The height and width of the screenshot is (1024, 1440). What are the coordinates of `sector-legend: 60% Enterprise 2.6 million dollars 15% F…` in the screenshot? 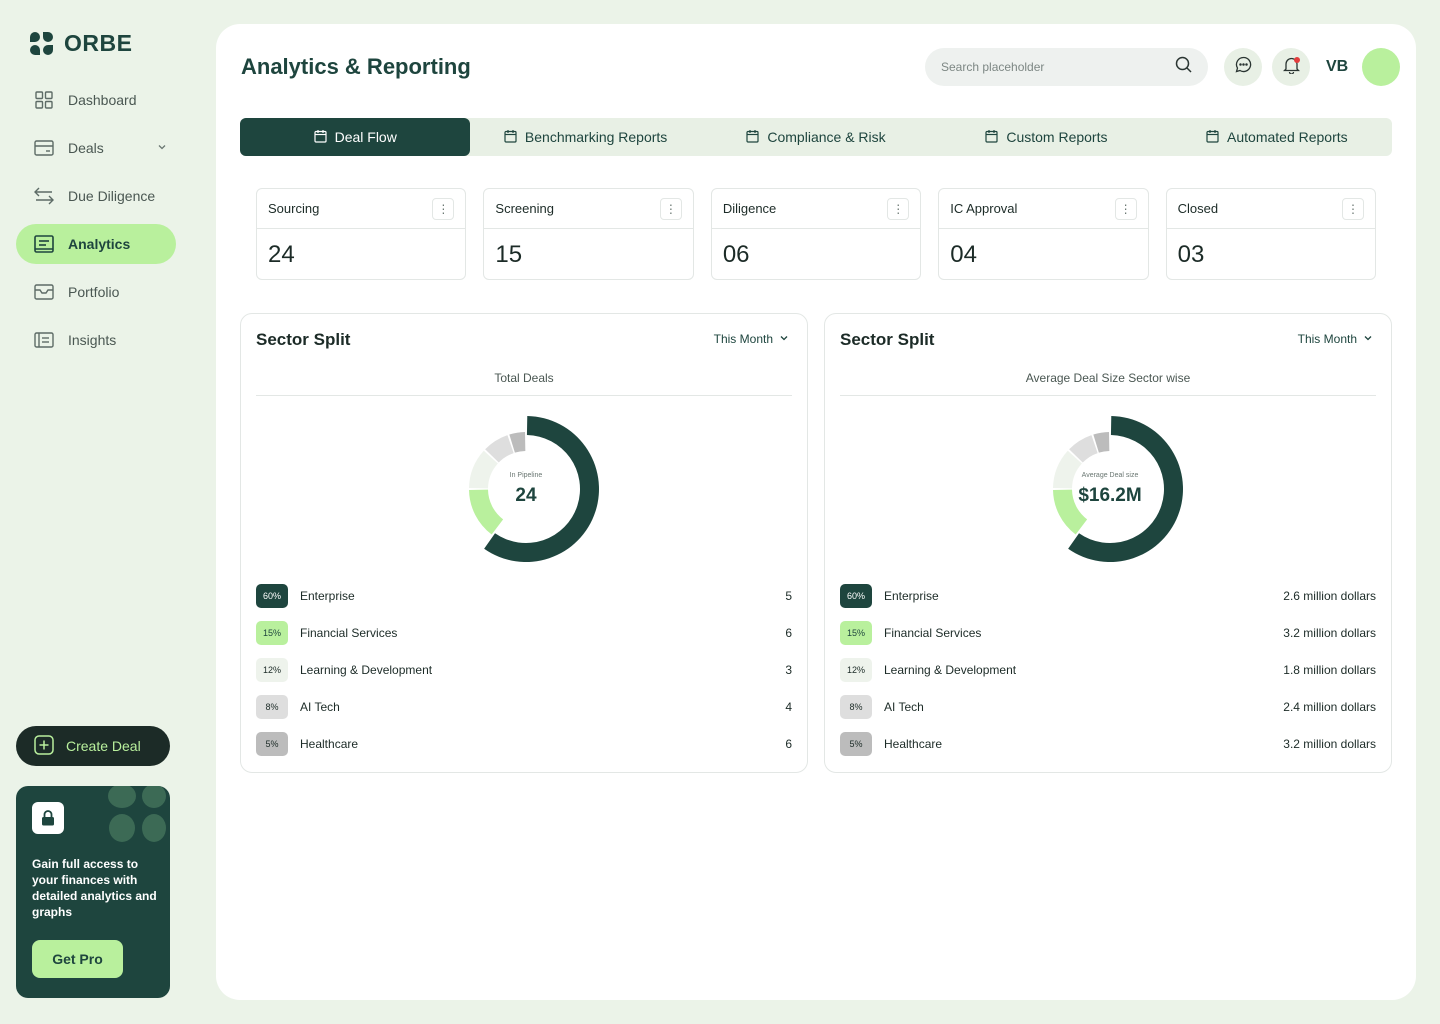 It's located at (1108, 676).